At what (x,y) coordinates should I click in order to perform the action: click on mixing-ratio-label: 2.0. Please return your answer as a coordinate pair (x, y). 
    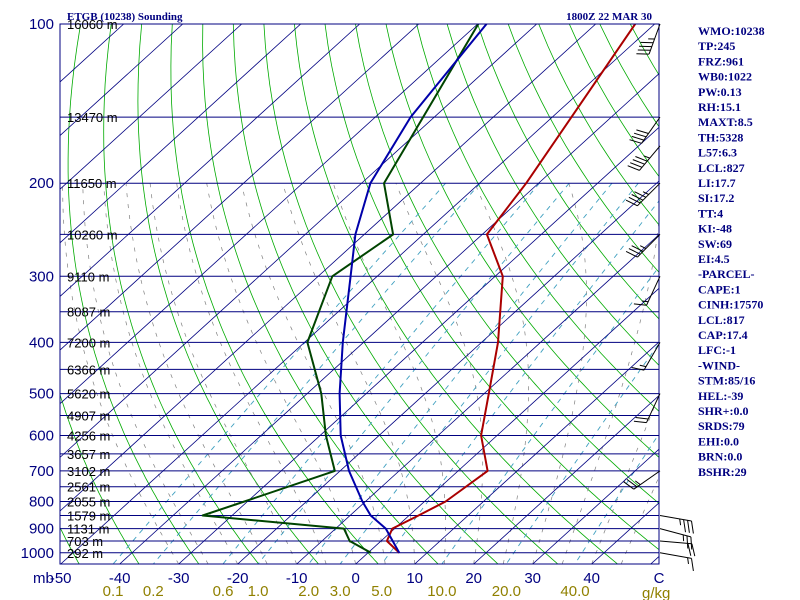
    Looking at the image, I should click on (308, 591).